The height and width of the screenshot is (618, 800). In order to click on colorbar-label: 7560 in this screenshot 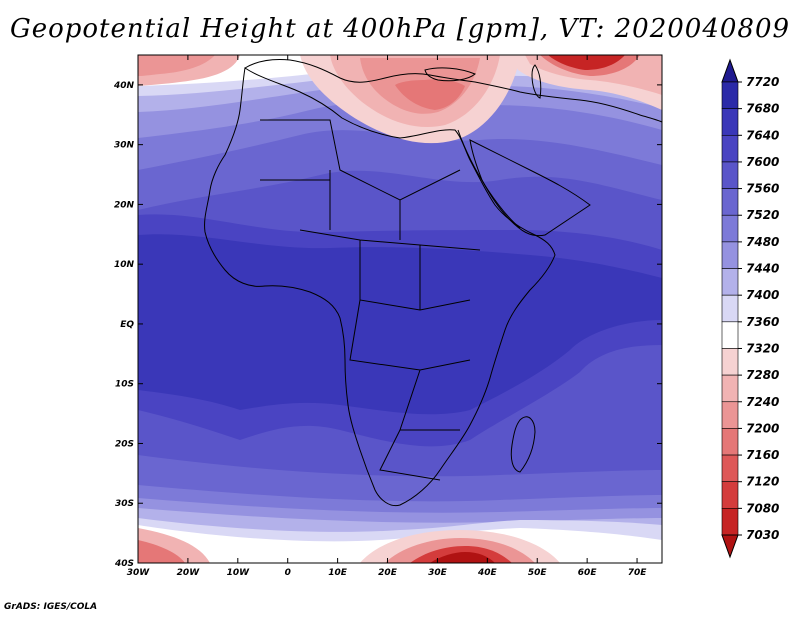, I will do `click(762, 189)`.